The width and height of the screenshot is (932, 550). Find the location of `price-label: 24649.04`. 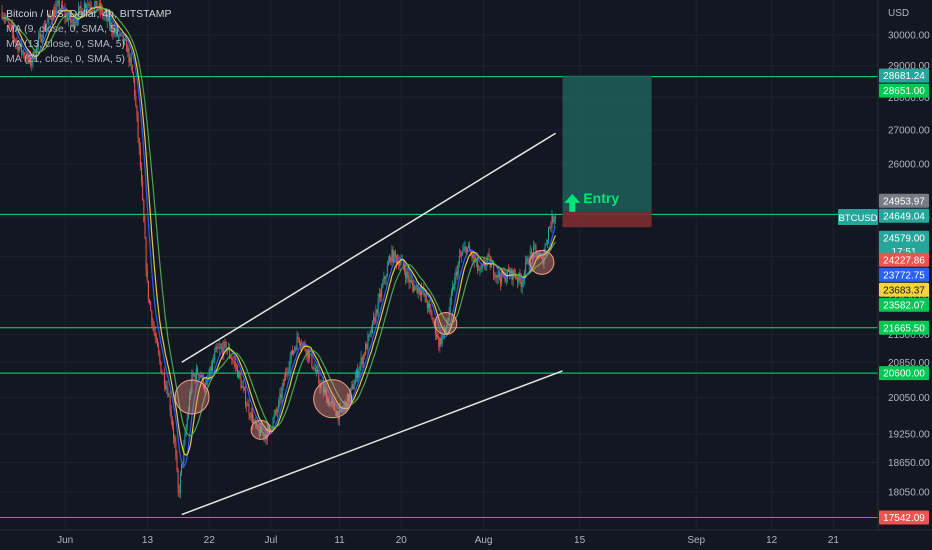

price-label: 24649.04 is located at coordinates (904, 215).